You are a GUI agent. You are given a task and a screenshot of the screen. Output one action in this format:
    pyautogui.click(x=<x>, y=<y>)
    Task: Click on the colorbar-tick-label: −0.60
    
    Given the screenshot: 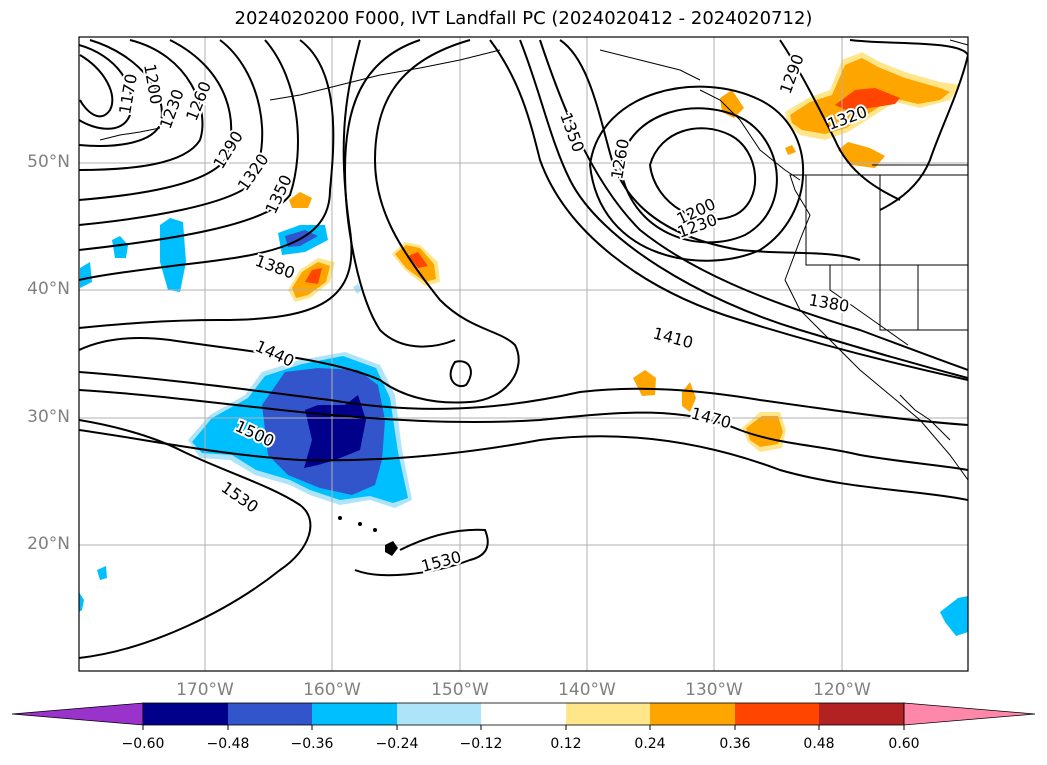 What is the action you would take?
    pyautogui.click(x=143, y=744)
    